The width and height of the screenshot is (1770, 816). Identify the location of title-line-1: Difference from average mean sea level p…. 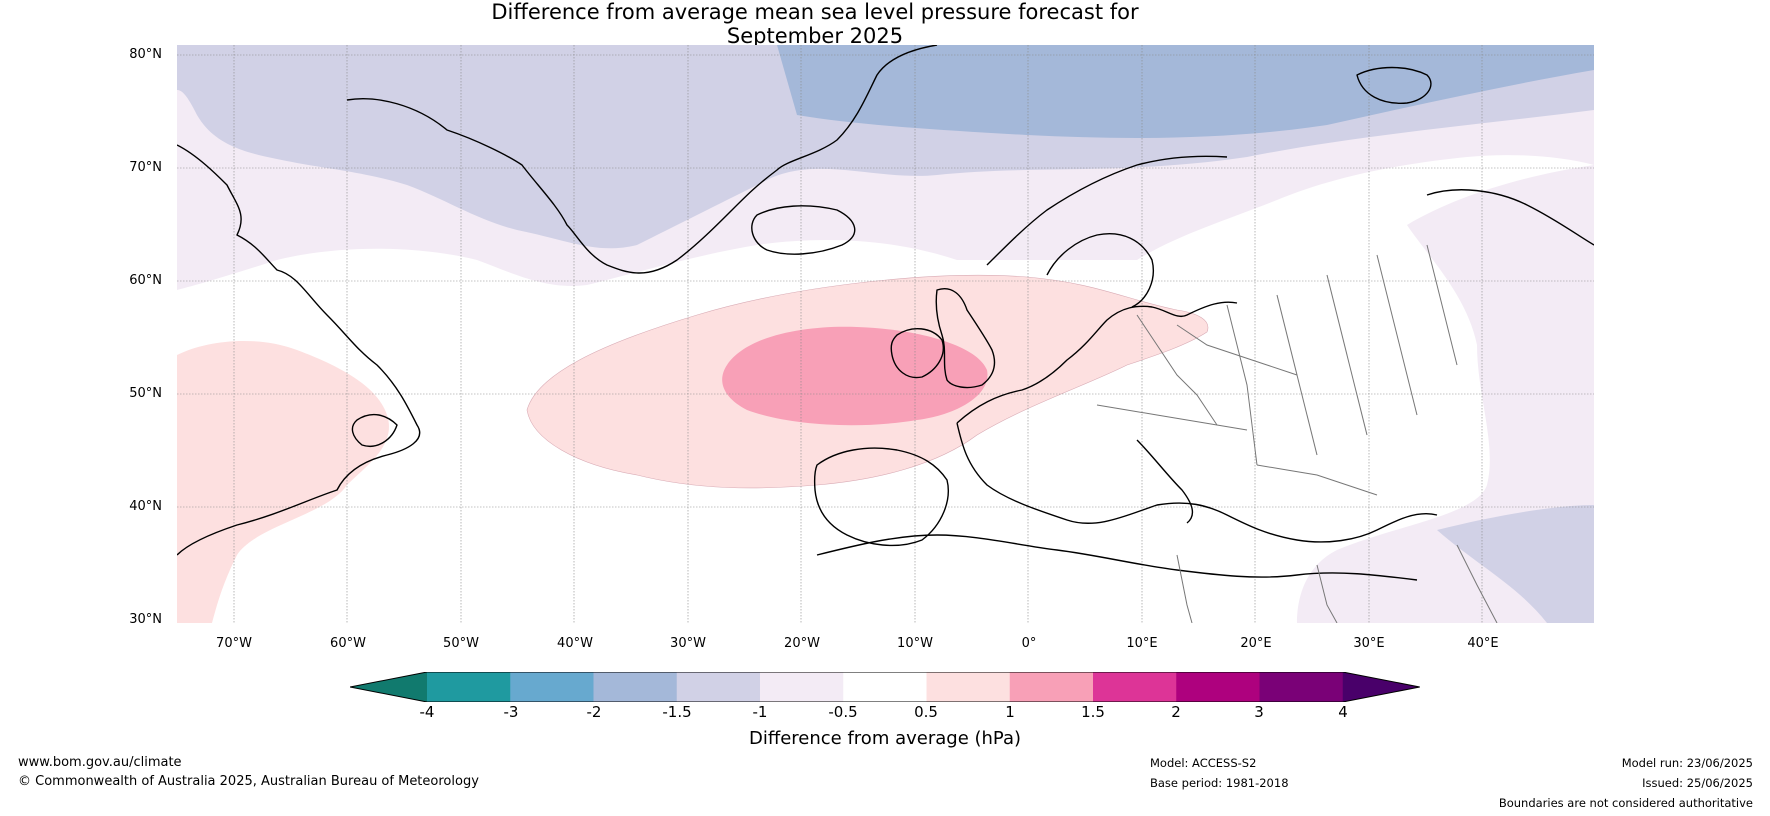
(815, 12).